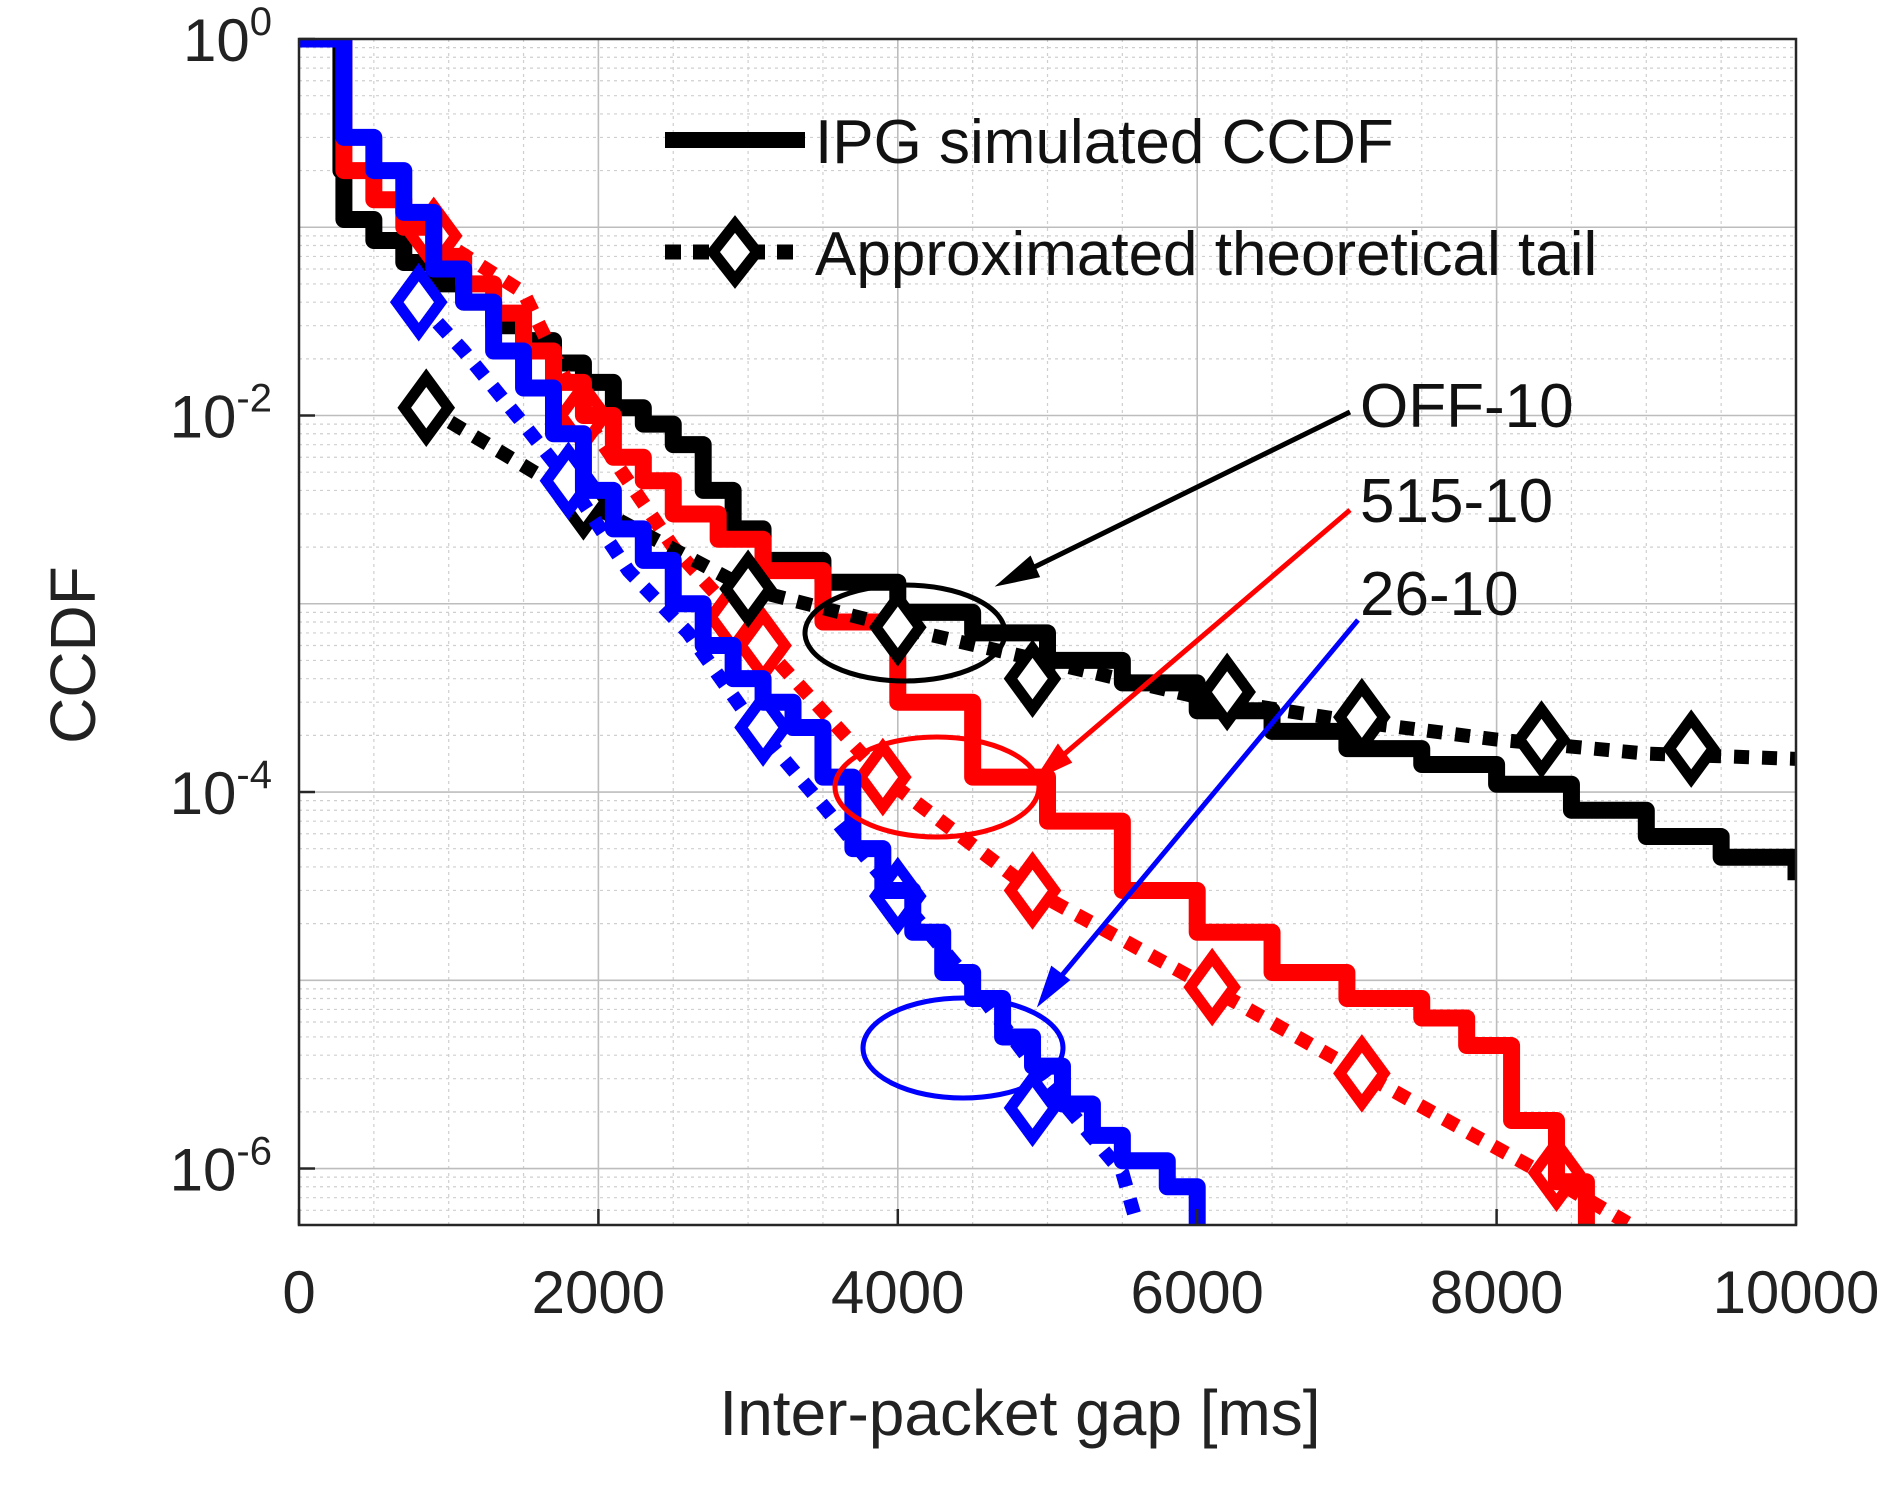  What do you see at coordinates (227, 37) in the screenshot?
I see `y-tick-label: 10⁰` at bounding box center [227, 37].